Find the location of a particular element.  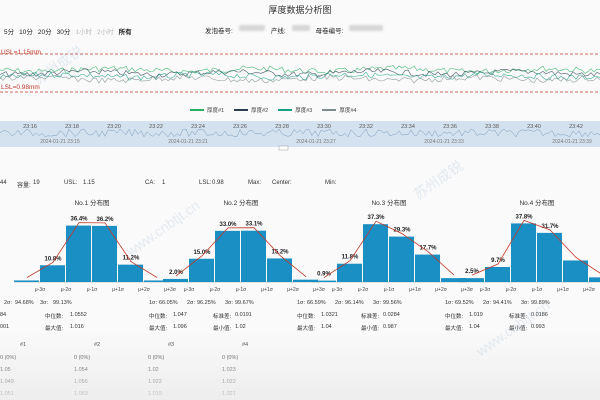

lsl-stat-label: LSL: is located at coordinates (205, 183).